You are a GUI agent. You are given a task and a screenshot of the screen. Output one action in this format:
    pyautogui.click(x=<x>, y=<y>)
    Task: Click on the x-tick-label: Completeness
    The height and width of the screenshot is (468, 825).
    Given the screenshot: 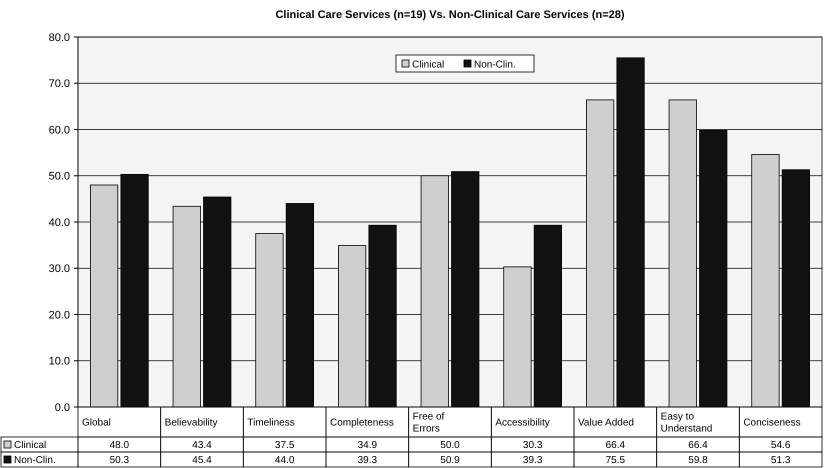 What is the action you would take?
    pyautogui.click(x=362, y=423)
    